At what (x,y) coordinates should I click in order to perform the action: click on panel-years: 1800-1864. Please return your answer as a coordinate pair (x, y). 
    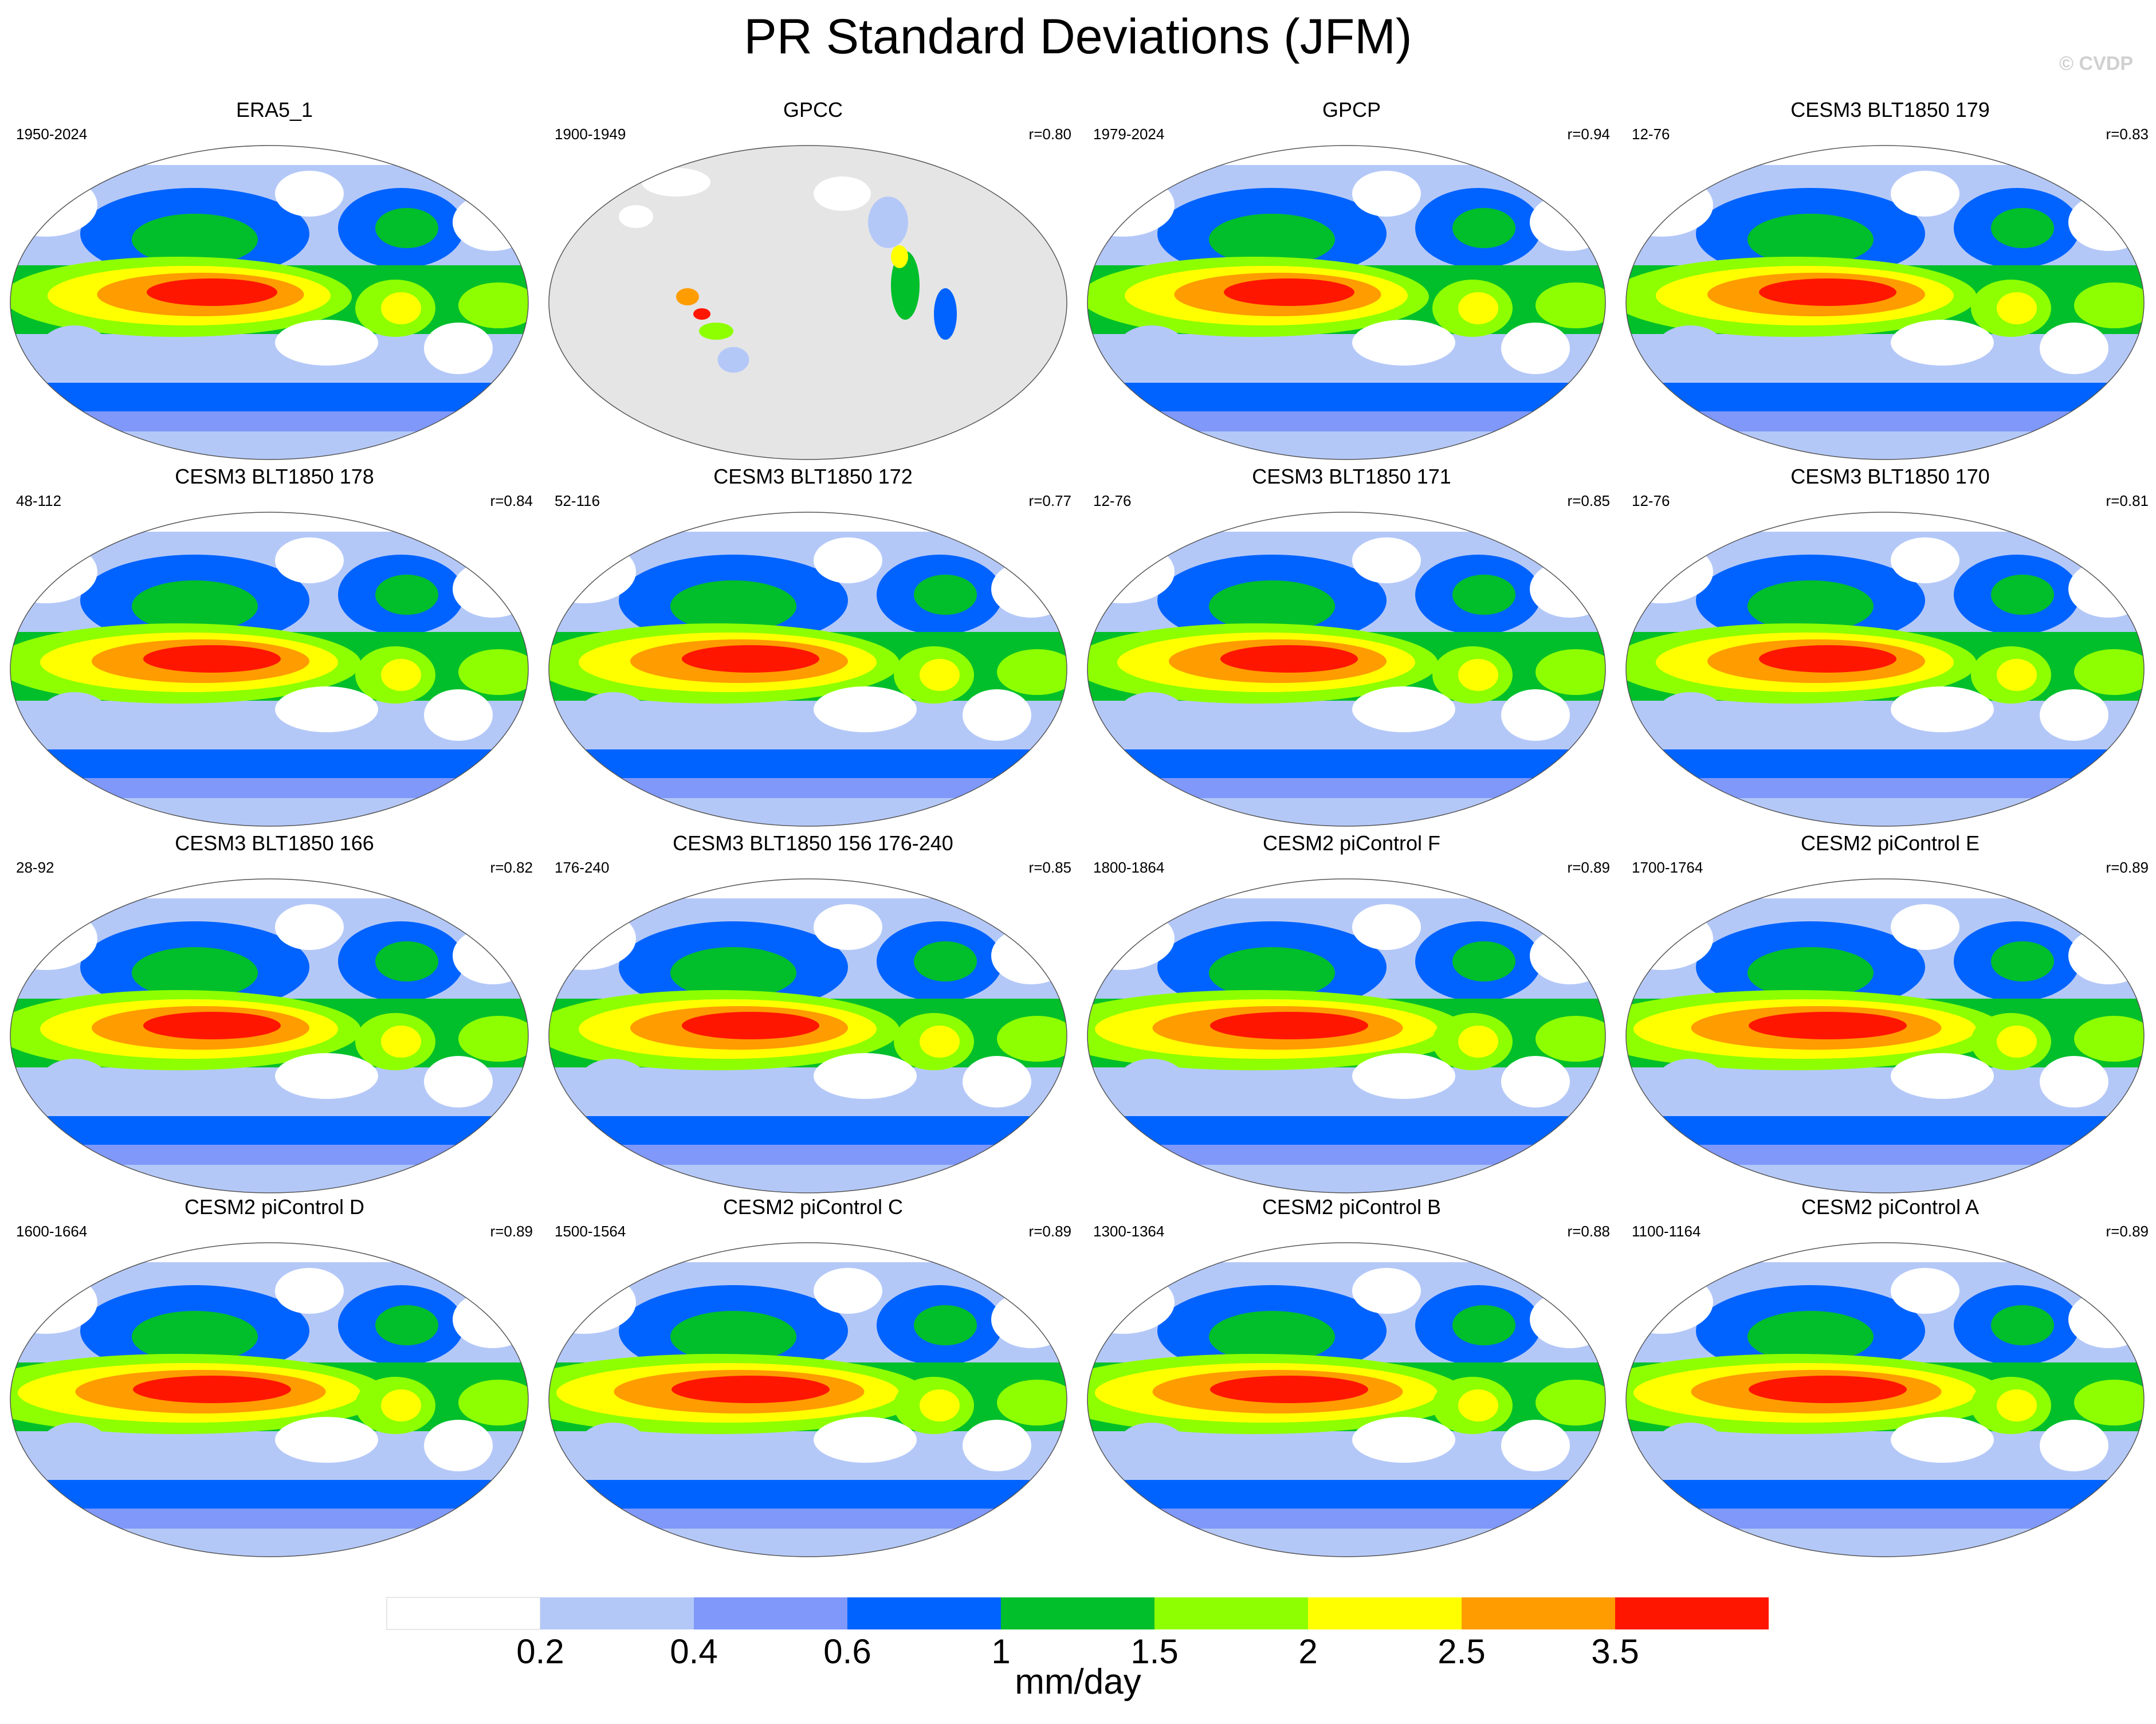
    Looking at the image, I should click on (1129, 868).